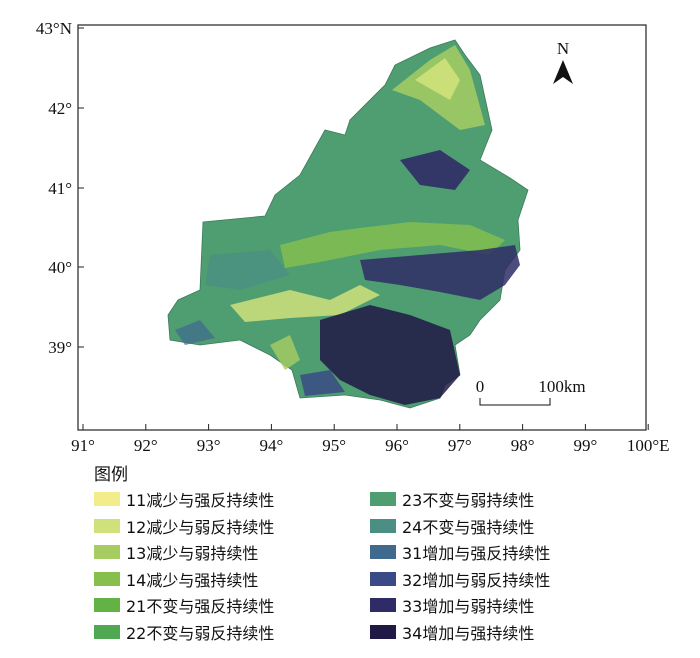 Image resolution: width=700 pixels, height=658 pixels. I want to click on north-arrow: N, so click(563, 61).